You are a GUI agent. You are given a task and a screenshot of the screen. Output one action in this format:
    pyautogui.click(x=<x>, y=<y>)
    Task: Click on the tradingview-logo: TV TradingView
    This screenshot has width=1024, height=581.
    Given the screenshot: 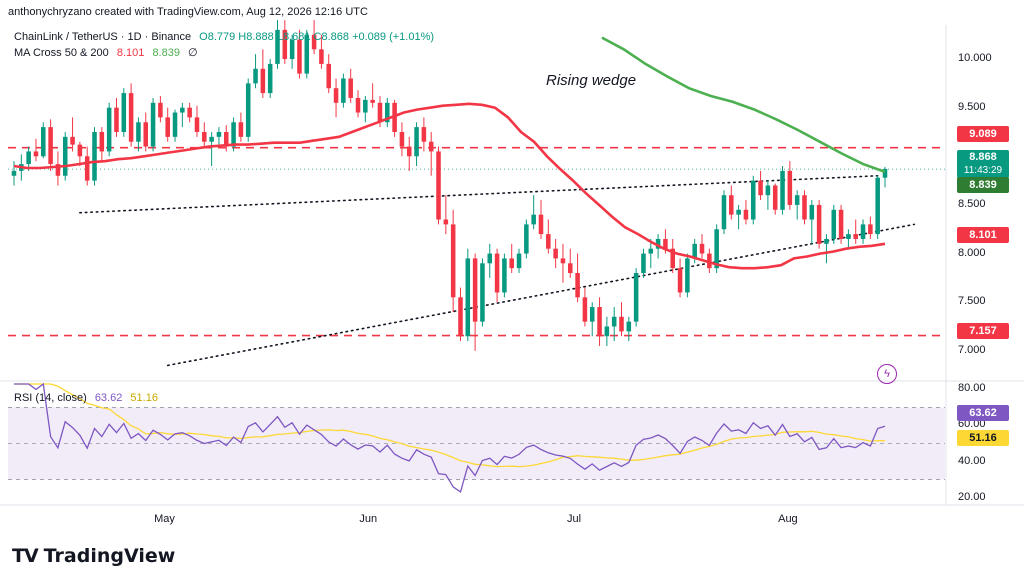 What is the action you would take?
    pyautogui.click(x=93, y=556)
    